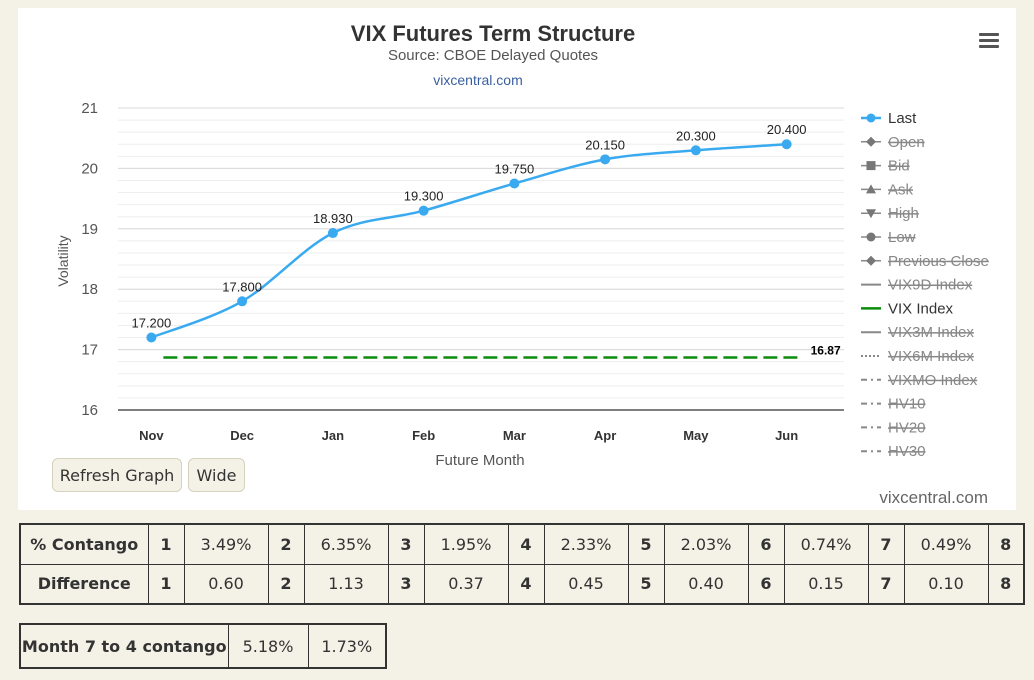 Image resolution: width=1034 pixels, height=680 pixels. I want to click on month-contango-value-1: 5.18%, so click(268, 646).